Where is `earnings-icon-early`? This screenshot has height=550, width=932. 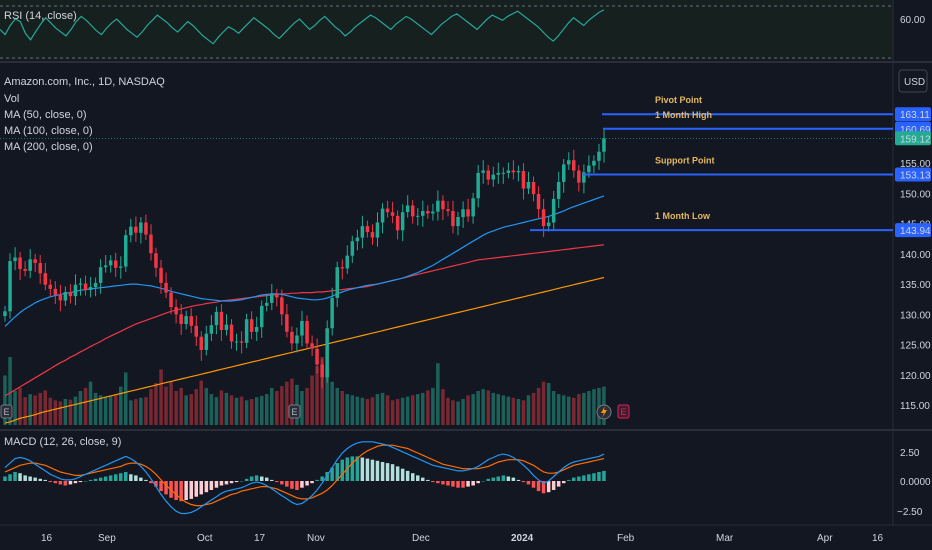
earnings-icon-early is located at coordinates (6, 411).